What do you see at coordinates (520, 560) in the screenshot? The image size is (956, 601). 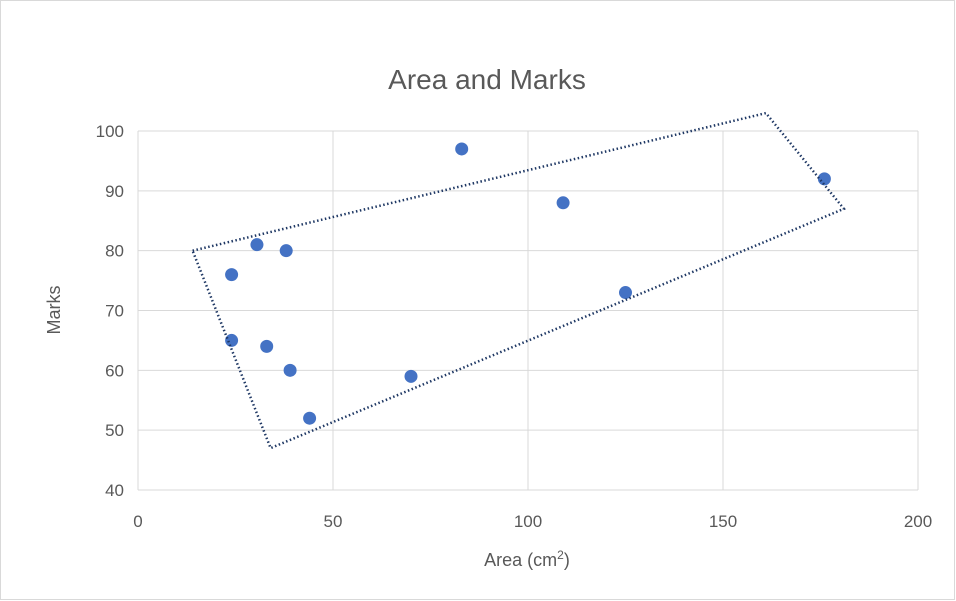 I see `x-axis-label-main: Area (cm` at bounding box center [520, 560].